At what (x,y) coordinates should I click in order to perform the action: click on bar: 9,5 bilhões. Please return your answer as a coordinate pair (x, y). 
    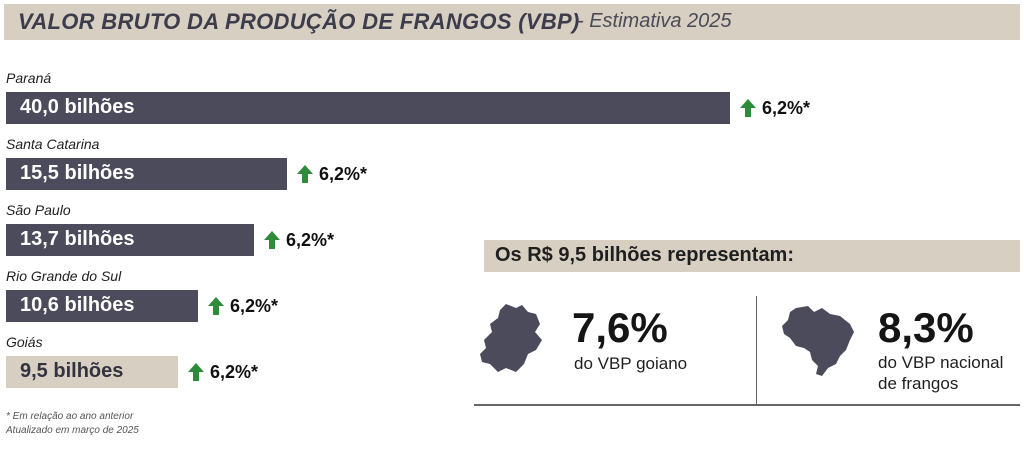
    Looking at the image, I should click on (92, 372).